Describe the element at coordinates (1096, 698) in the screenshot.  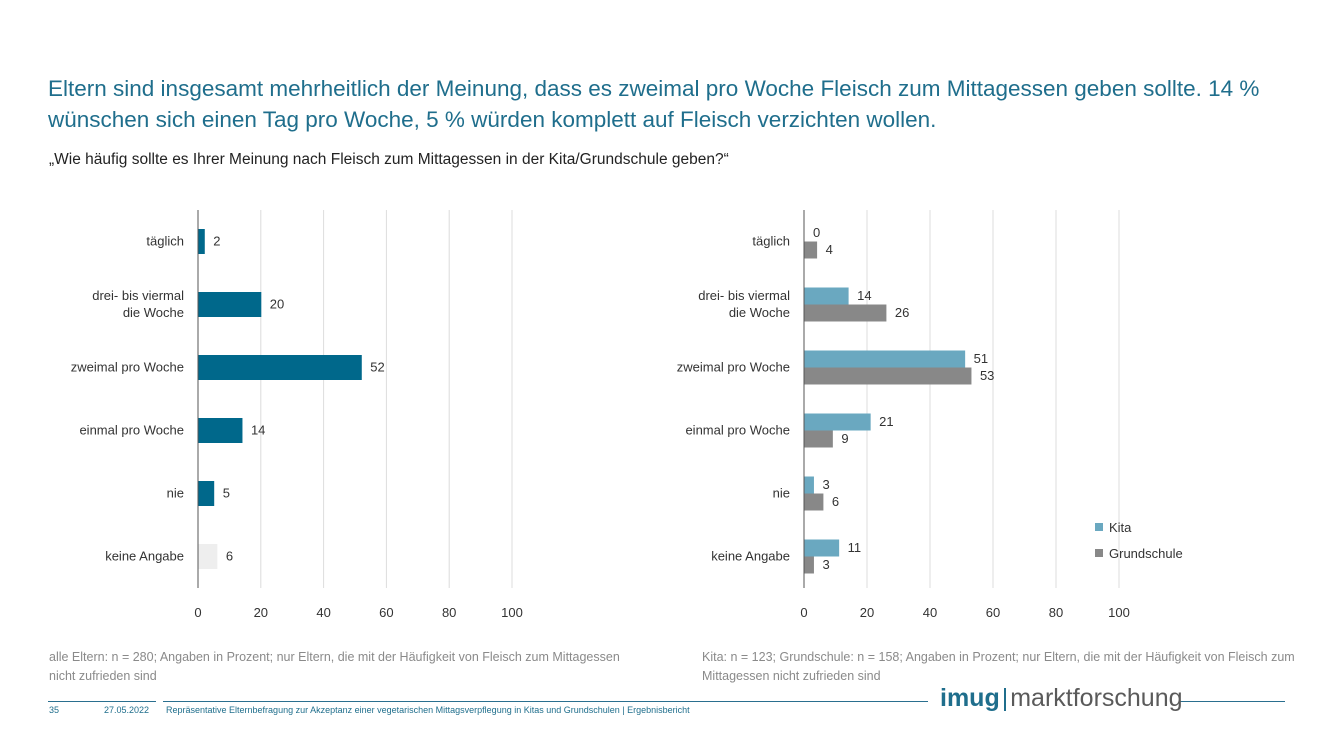
I see `logo-rest: marktforschung` at that location.